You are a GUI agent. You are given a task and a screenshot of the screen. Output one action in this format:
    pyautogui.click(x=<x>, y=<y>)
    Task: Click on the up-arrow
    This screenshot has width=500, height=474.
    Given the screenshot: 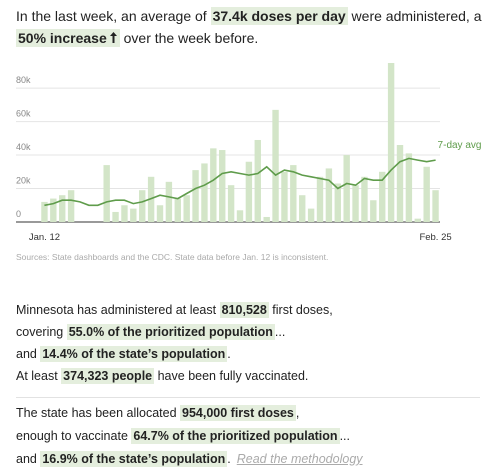 What is the action you would take?
    pyautogui.click(x=113, y=37)
    